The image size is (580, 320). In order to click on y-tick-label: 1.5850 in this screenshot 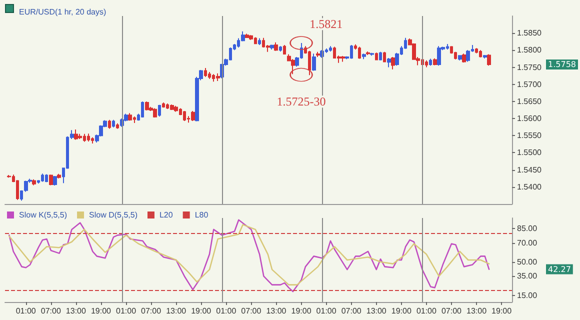, I will do `click(529, 33)`.